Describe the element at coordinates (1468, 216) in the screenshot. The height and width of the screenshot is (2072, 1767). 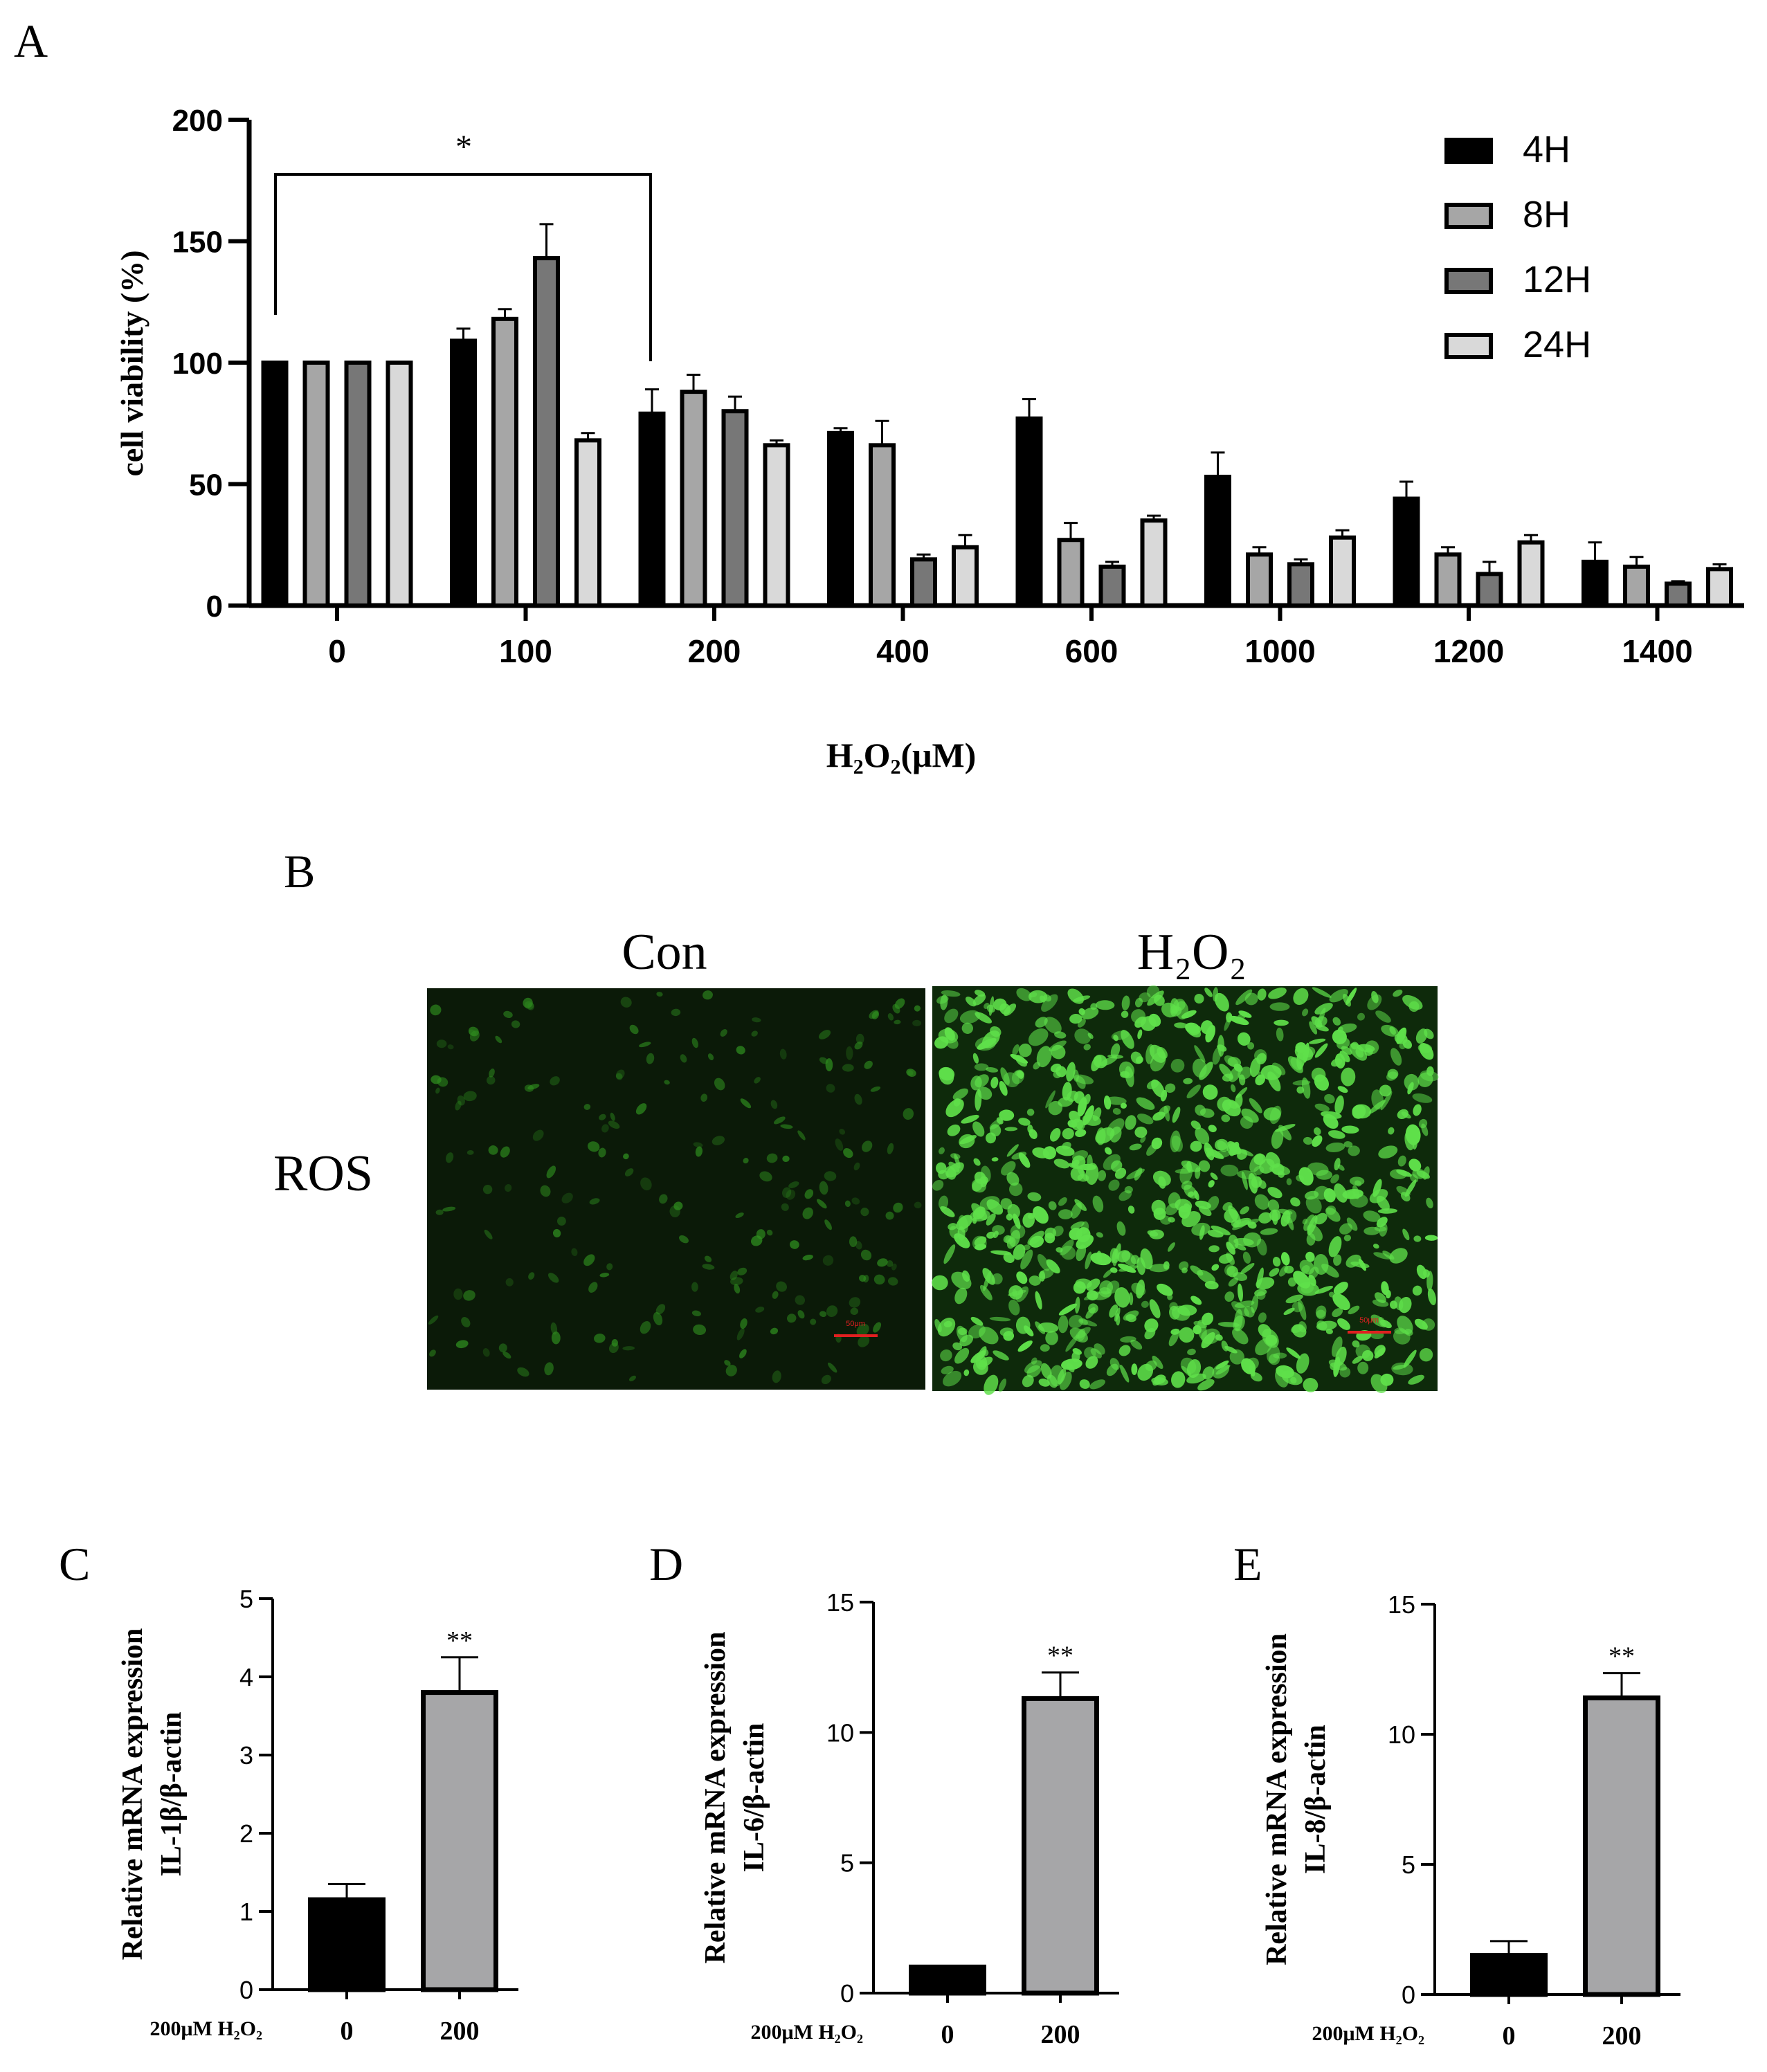
I see `legend-swatch` at that location.